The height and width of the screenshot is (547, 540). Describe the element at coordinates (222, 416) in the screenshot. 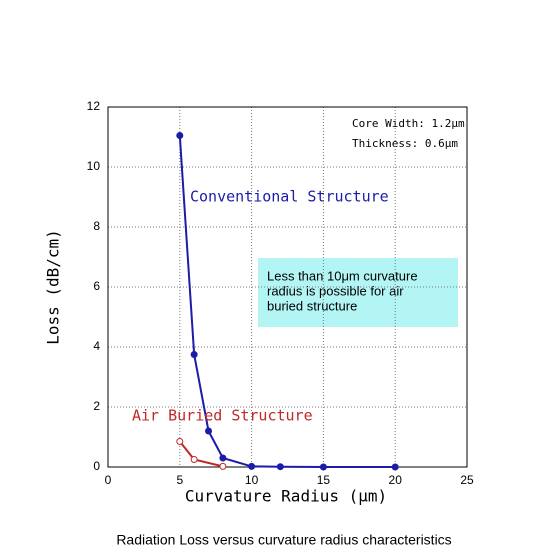

I see `series-label: Air Buried Structure` at that location.